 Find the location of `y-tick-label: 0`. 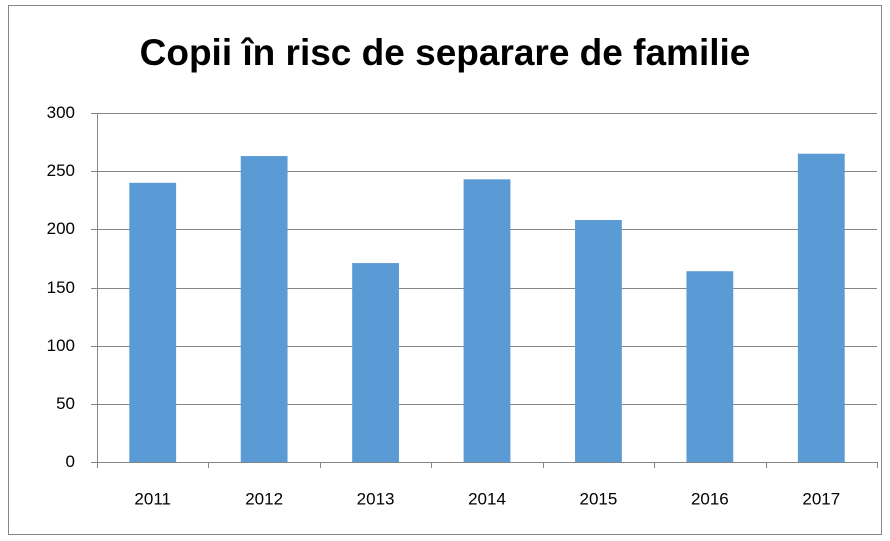

y-tick-label: 0 is located at coordinates (70, 461).